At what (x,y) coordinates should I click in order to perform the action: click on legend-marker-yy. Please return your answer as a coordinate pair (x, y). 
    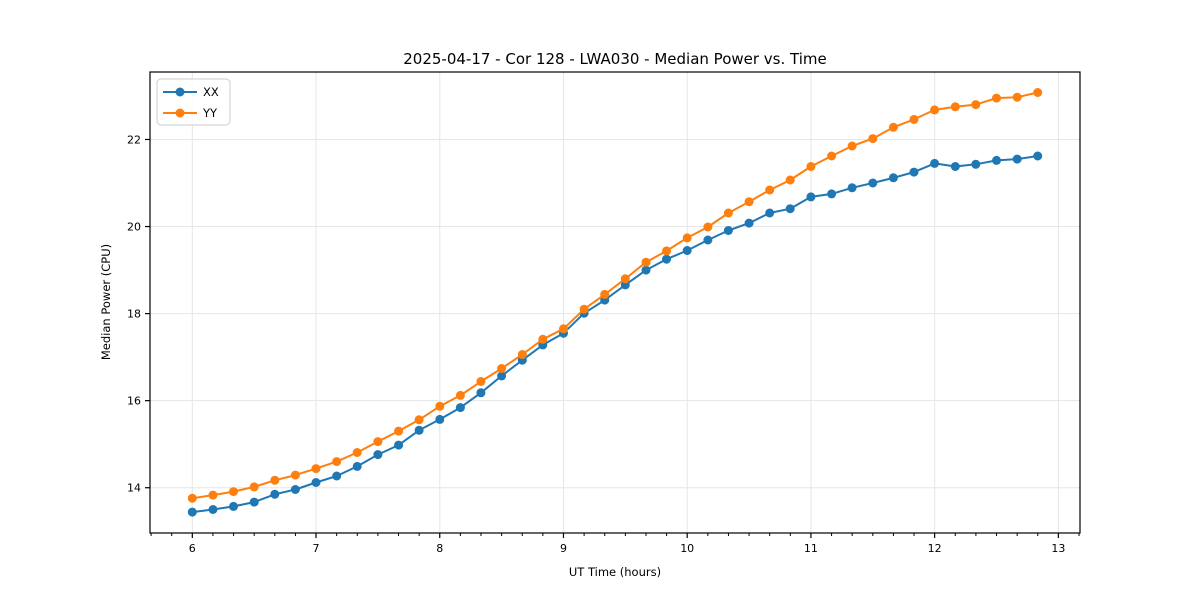
    Looking at the image, I should click on (180, 113).